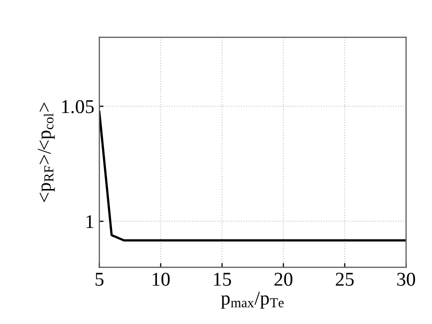 Image resolution: width=432 pixels, height=324 pixels. What do you see at coordinates (161, 279) in the screenshot?
I see `x-tick-label: 10` at bounding box center [161, 279].